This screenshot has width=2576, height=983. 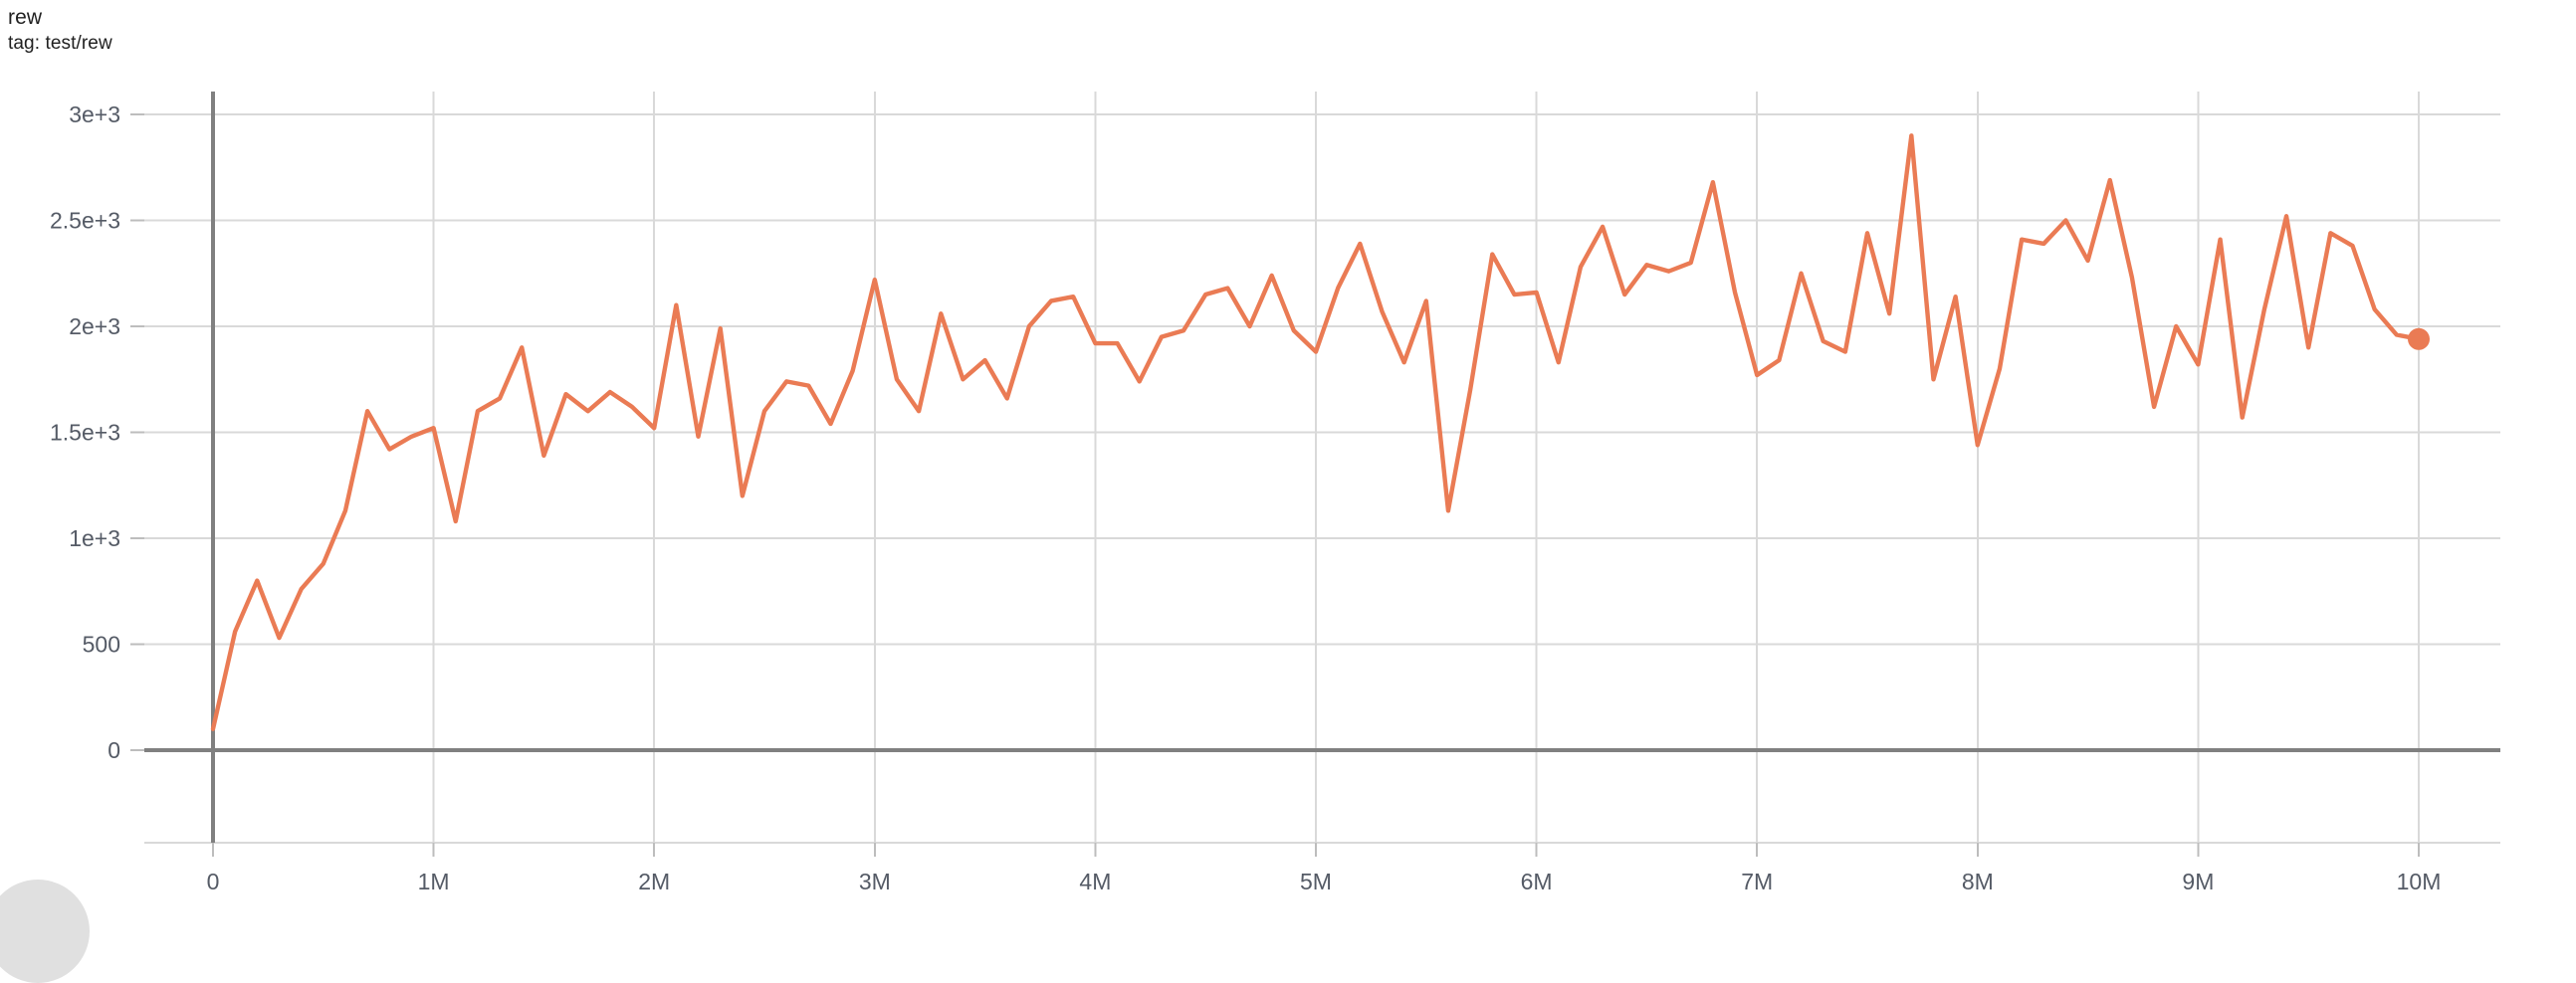 What do you see at coordinates (94, 538) in the screenshot?
I see `y-axis-tick-label: 1e+3` at bounding box center [94, 538].